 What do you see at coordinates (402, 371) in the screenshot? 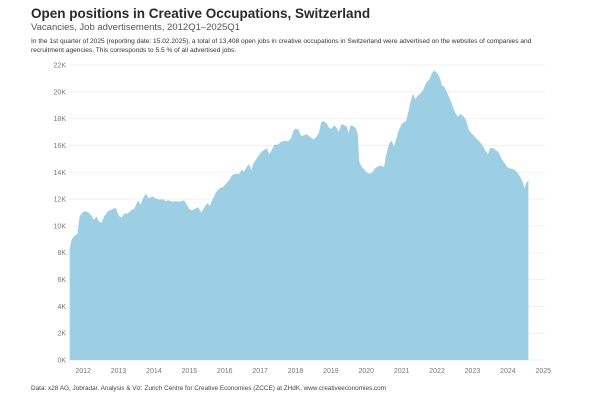
I see `x-tick-label: 2021` at bounding box center [402, 371].